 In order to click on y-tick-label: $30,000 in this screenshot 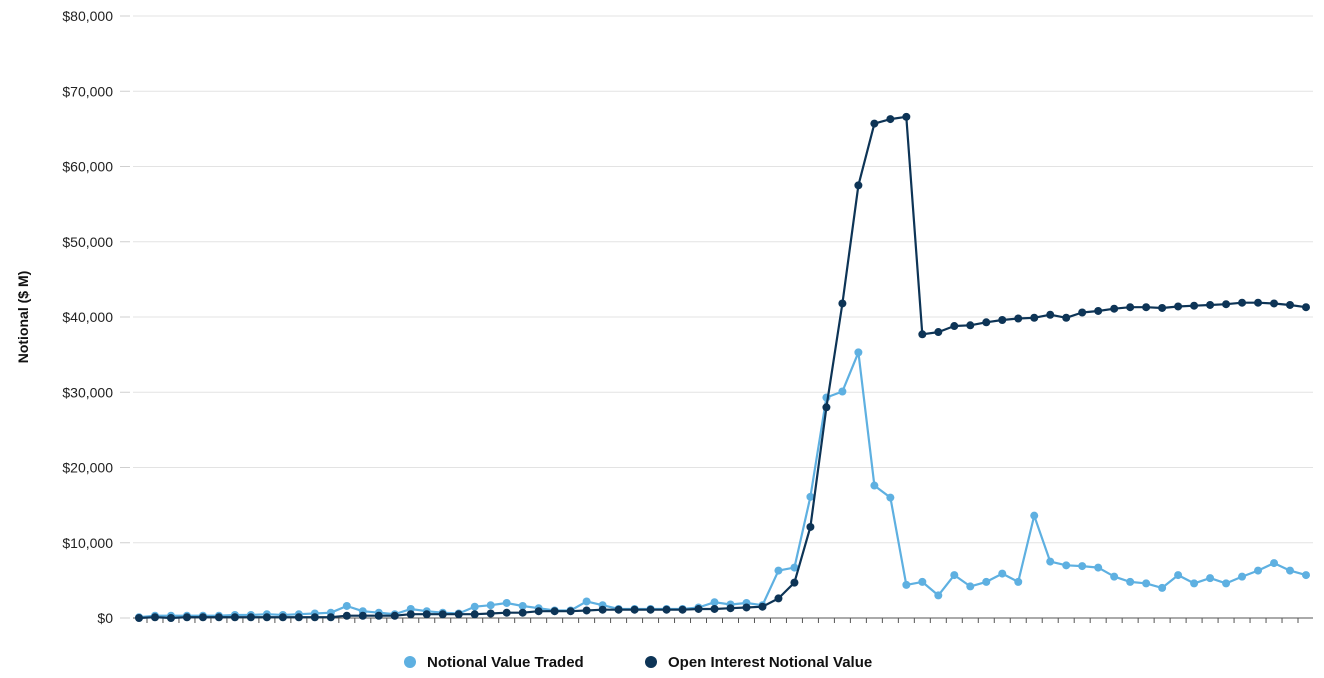, I will do `click(87, 392)`.